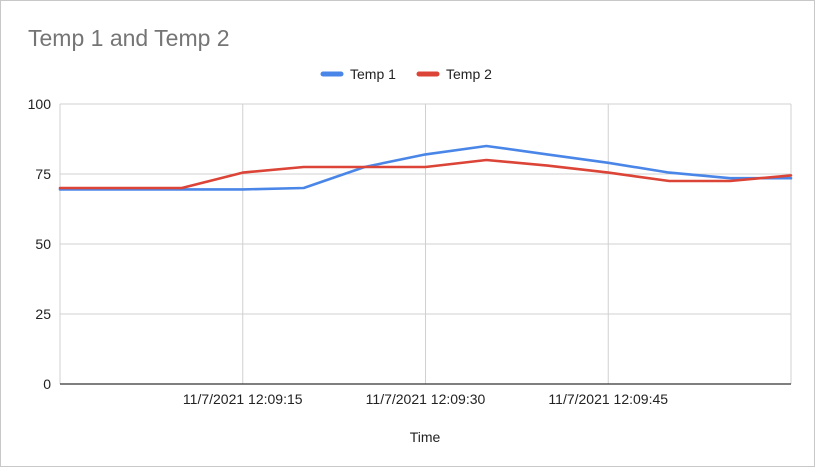  Describe the element at coordinates (43, 244) in the screenshot. I see `y-tick-label: 50` at that location.